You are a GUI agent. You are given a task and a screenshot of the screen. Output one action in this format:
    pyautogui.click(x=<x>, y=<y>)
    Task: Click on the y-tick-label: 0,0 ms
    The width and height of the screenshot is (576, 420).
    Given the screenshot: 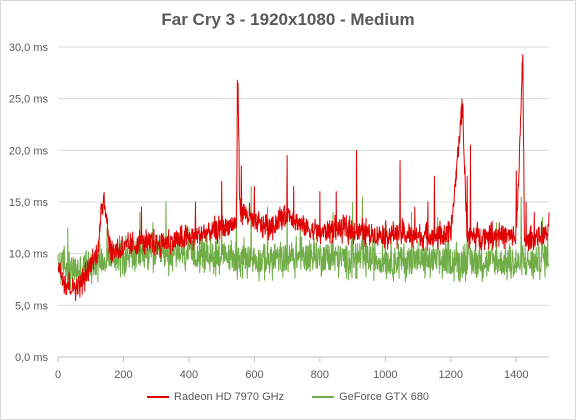 What is the action you would take?
    pyautogui.click(x=32, y=358)
    